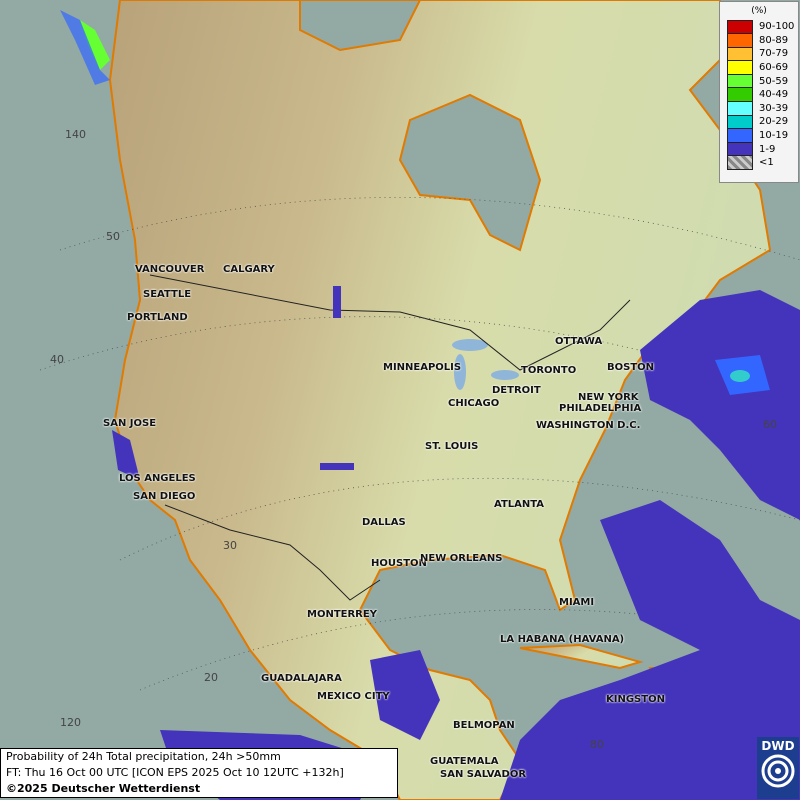 The height and width of the screenshot is (800, 800). I want to click on city-label: MIAMI, so click(577, 602).